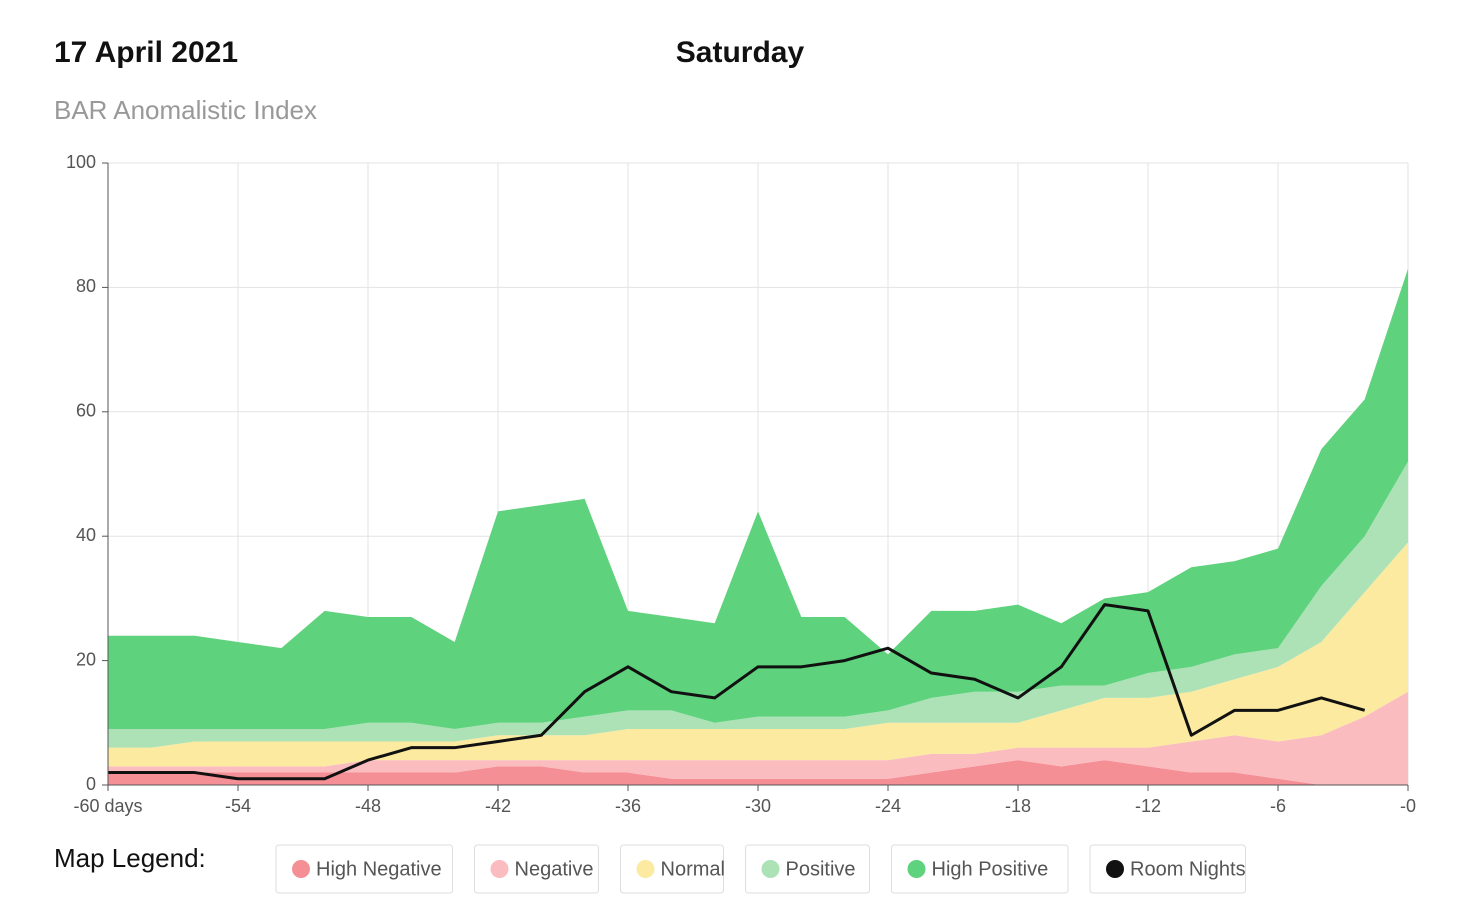  Describe the element at coordinates (86, 411) in the screenshot. I see `y-tick-label: 60` at that location.